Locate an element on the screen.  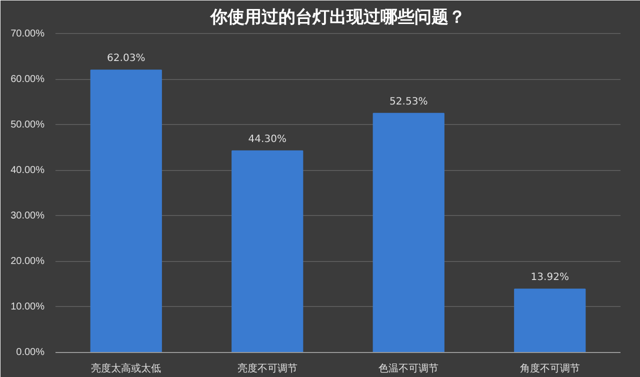
y-tick-label: 10.00% is located at coordinates (27, 306).